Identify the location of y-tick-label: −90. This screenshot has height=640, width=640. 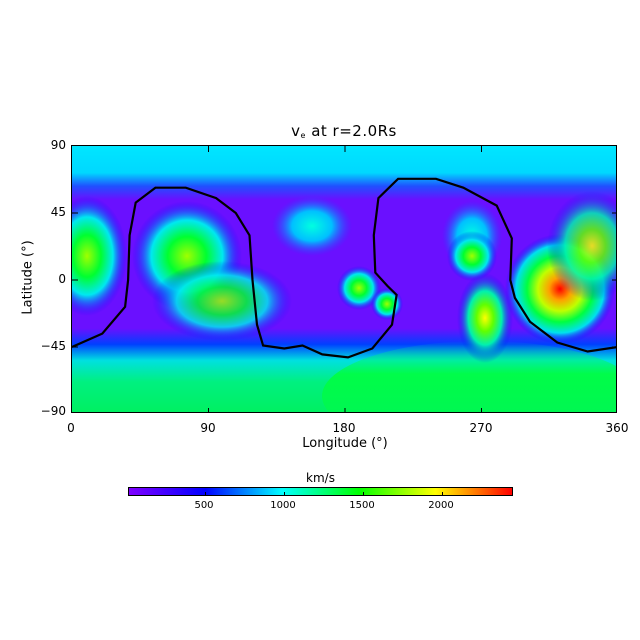
(53, 411).